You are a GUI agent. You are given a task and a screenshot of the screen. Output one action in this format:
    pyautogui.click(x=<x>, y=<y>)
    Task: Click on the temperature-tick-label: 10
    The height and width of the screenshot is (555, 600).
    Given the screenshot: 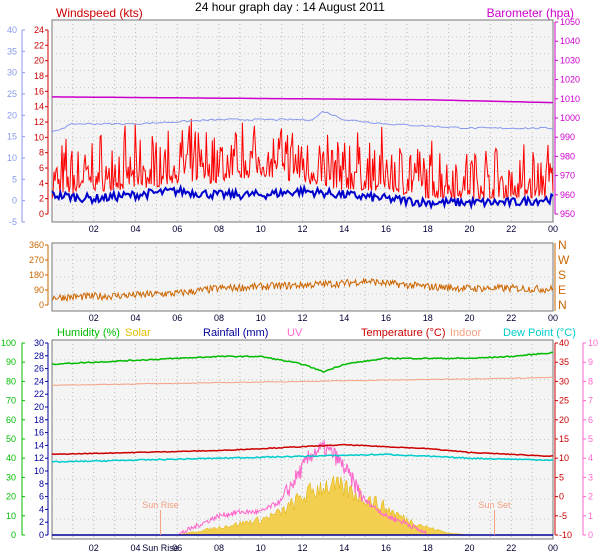 What is the action you would take?
    pyautogui.click(x=564, y=458)
    